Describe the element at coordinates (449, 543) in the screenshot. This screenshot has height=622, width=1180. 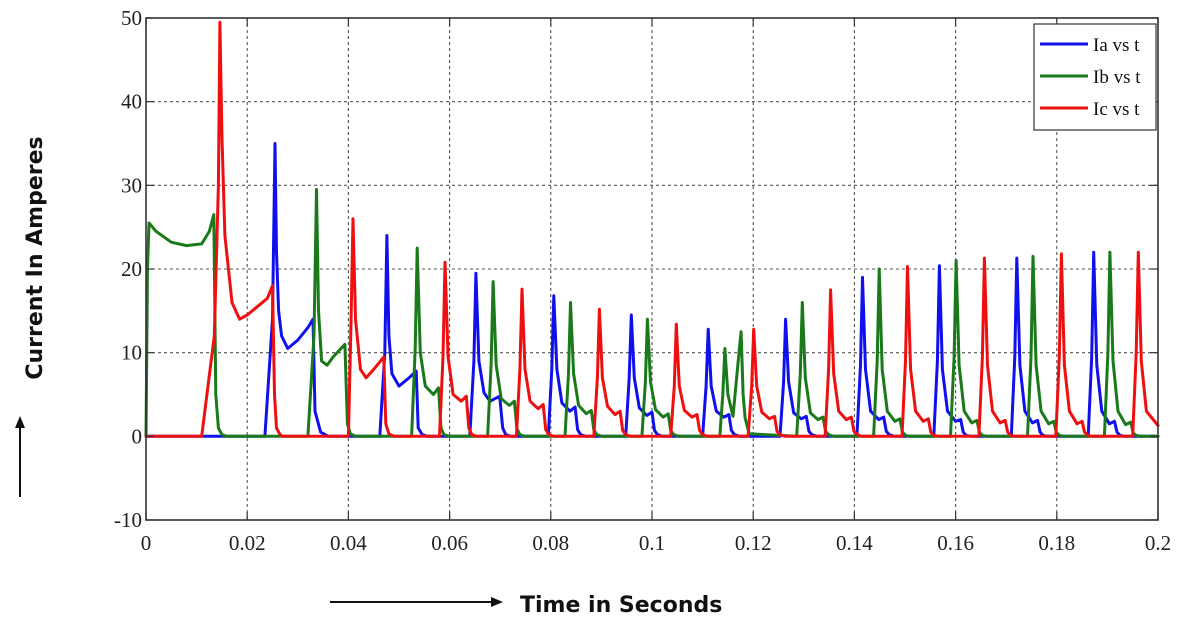
I see `x-tick-label: 0.06` at that location.